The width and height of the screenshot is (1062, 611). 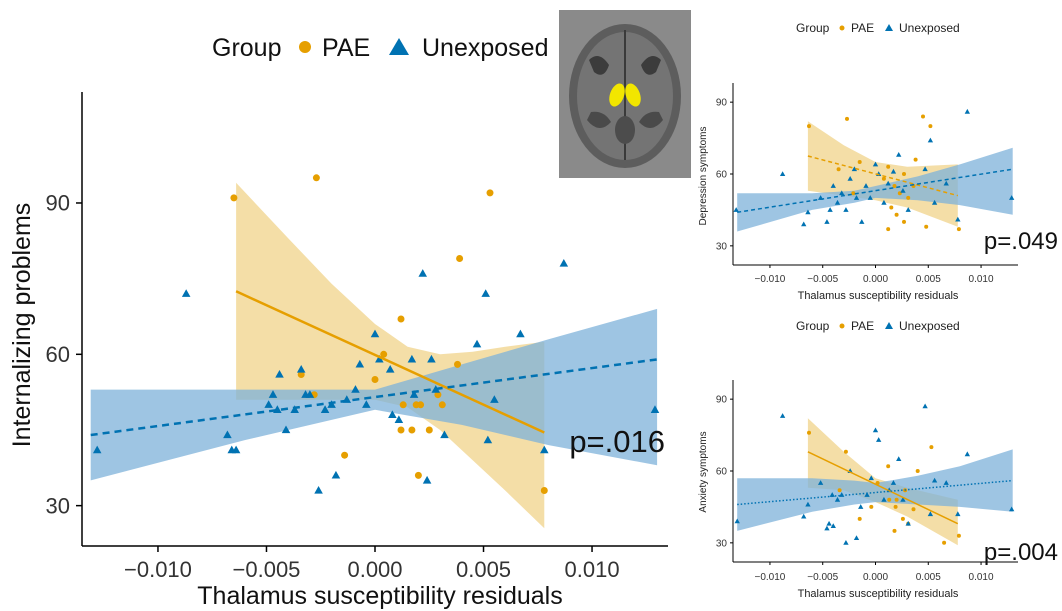 What do you see at coordinates (374, 569) in the screenshot?
I see `main-x-tick-label: 0.000` at bounding box center [374, 569].